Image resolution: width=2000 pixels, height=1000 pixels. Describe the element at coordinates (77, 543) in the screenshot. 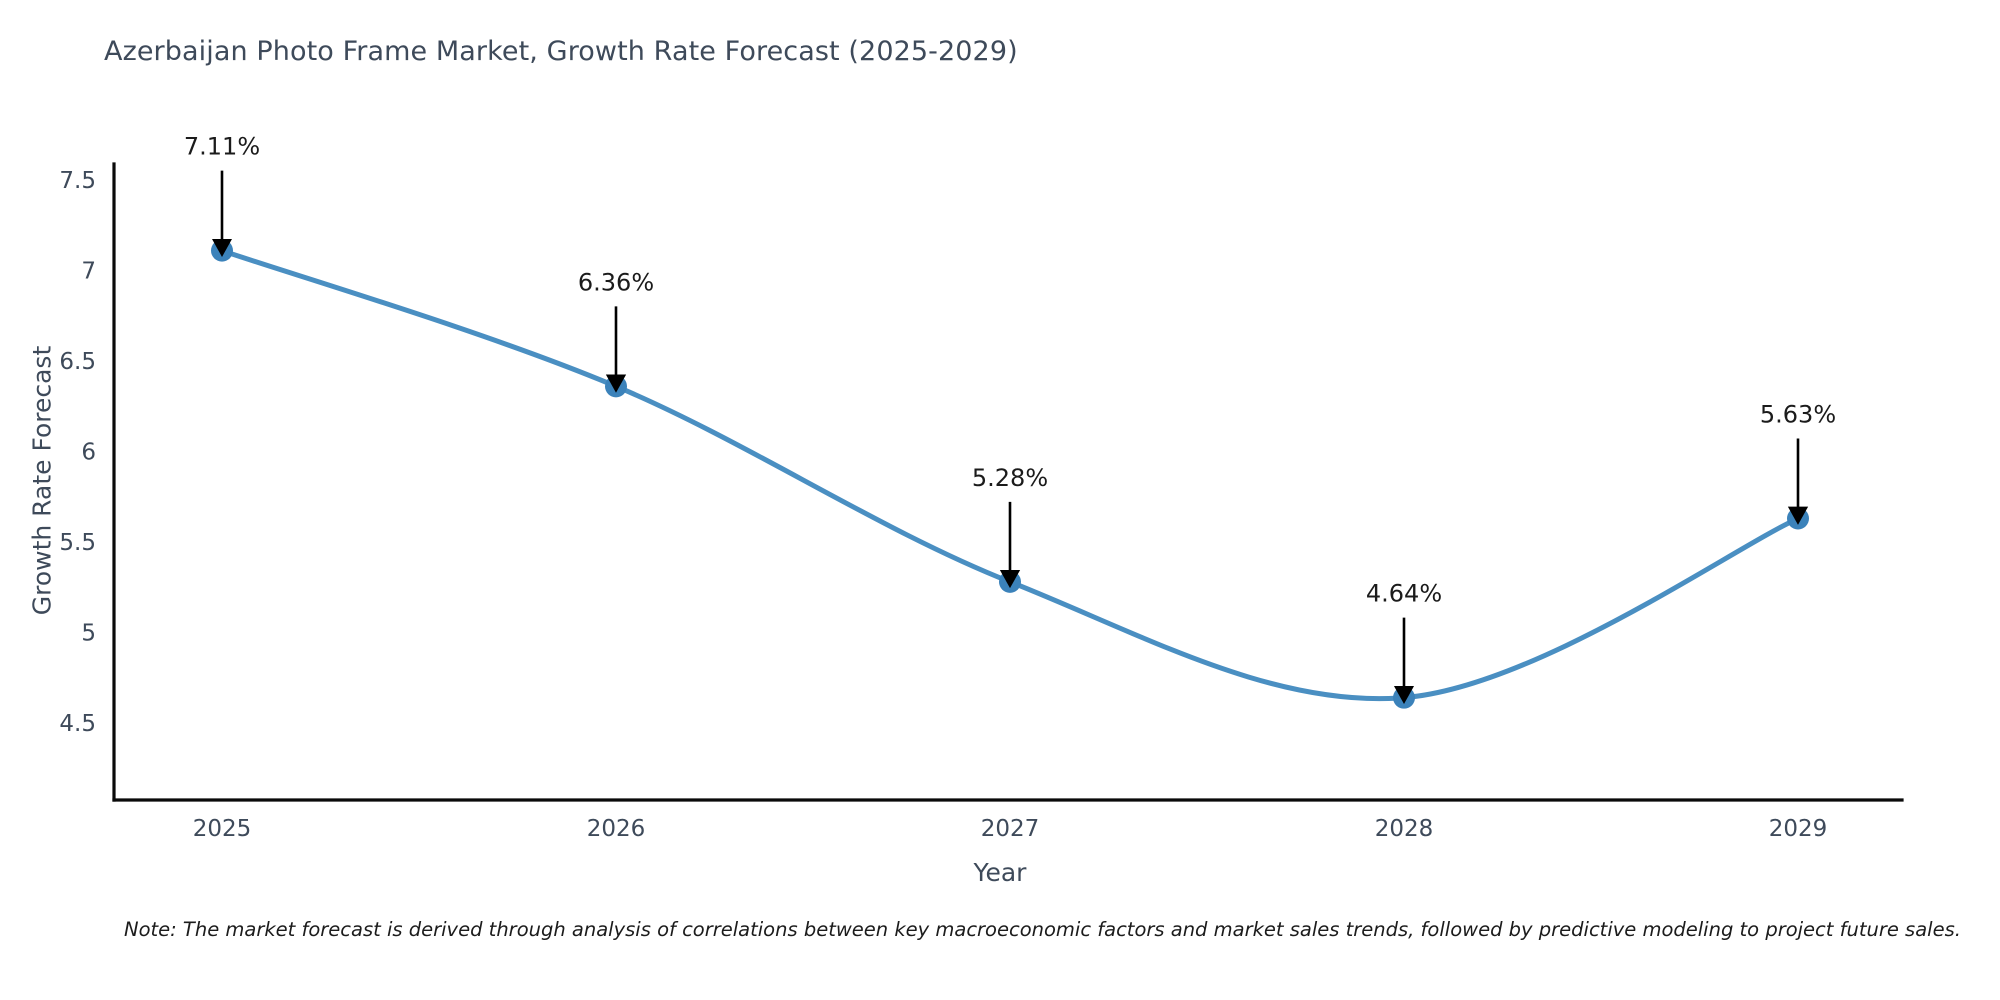

I see `y-tick-label: 5.5` at that location.